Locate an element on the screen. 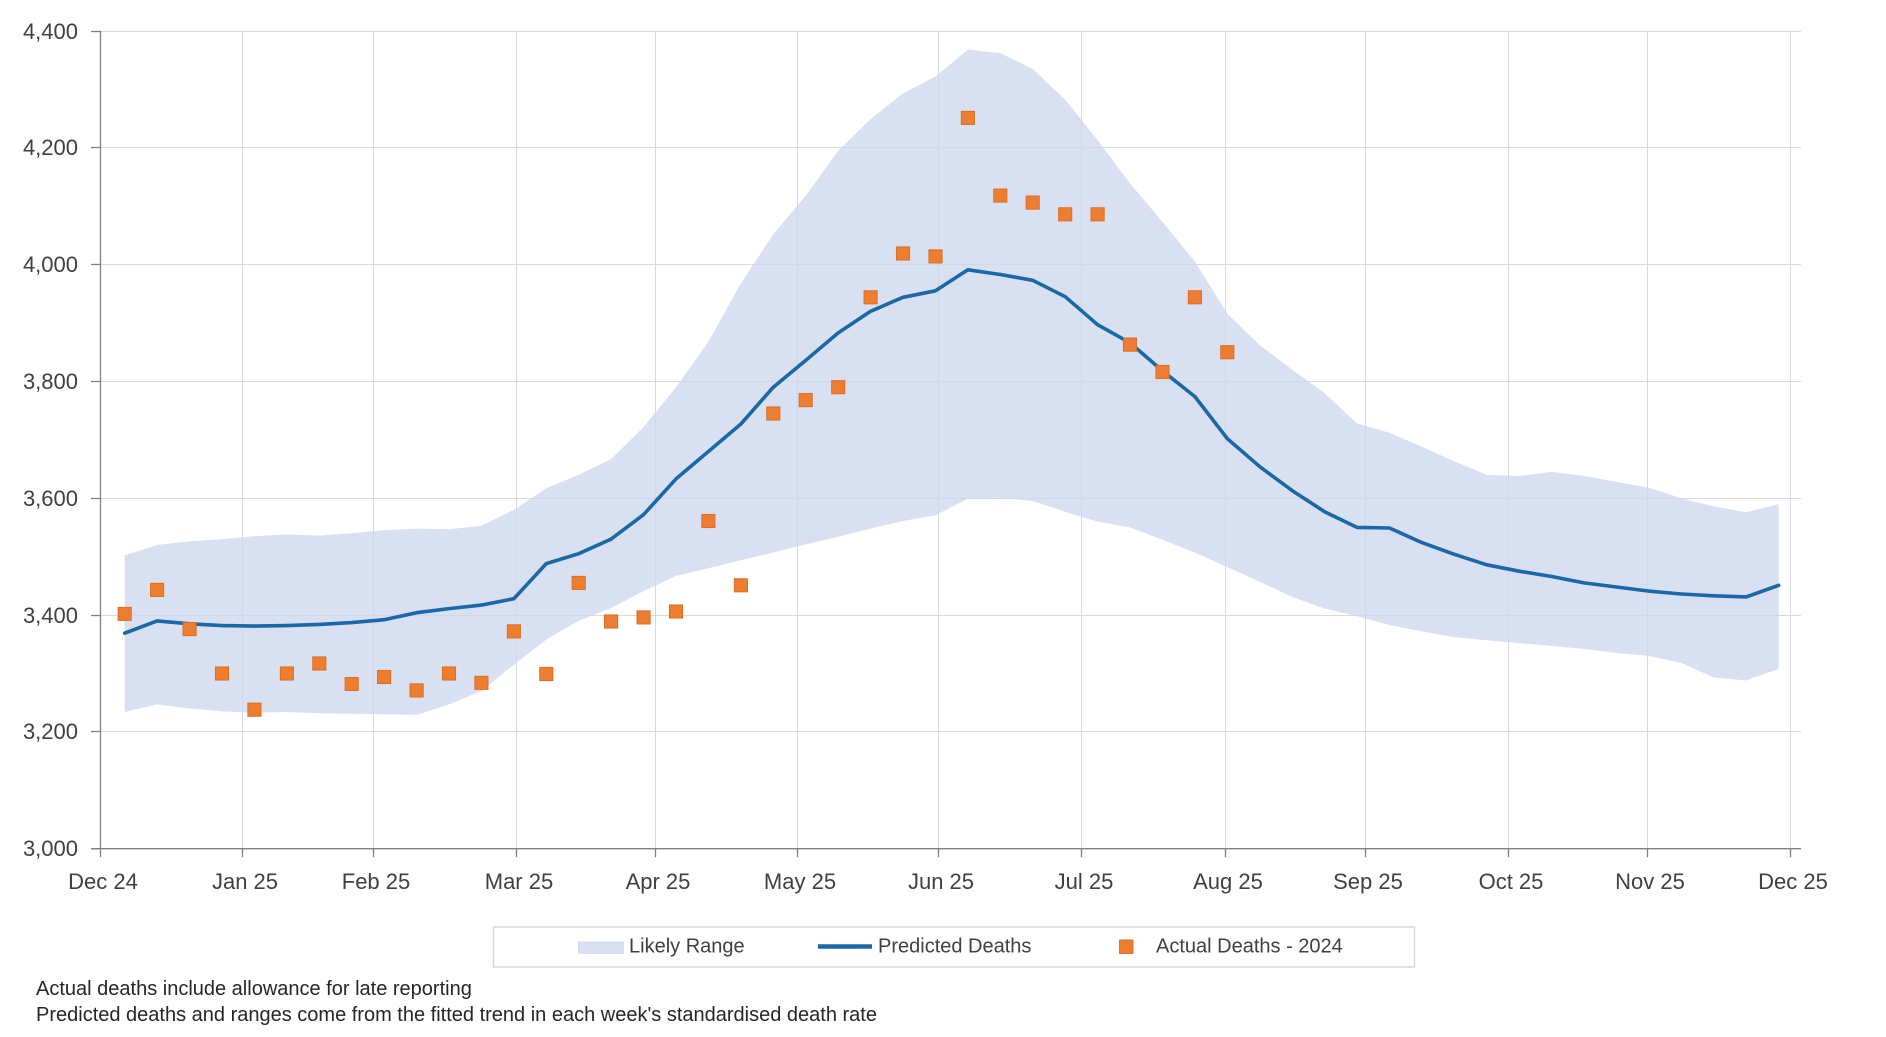  svg-text: Oct 25 is located at coordinates (1511, 881).